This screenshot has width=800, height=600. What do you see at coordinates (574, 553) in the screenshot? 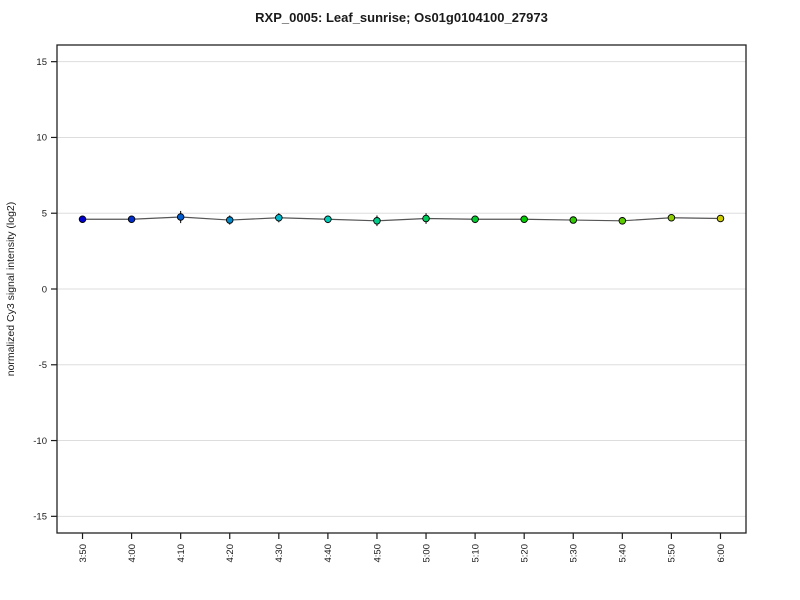
I see `x-tick-label: 5:30` at bounding box center [574, 553].